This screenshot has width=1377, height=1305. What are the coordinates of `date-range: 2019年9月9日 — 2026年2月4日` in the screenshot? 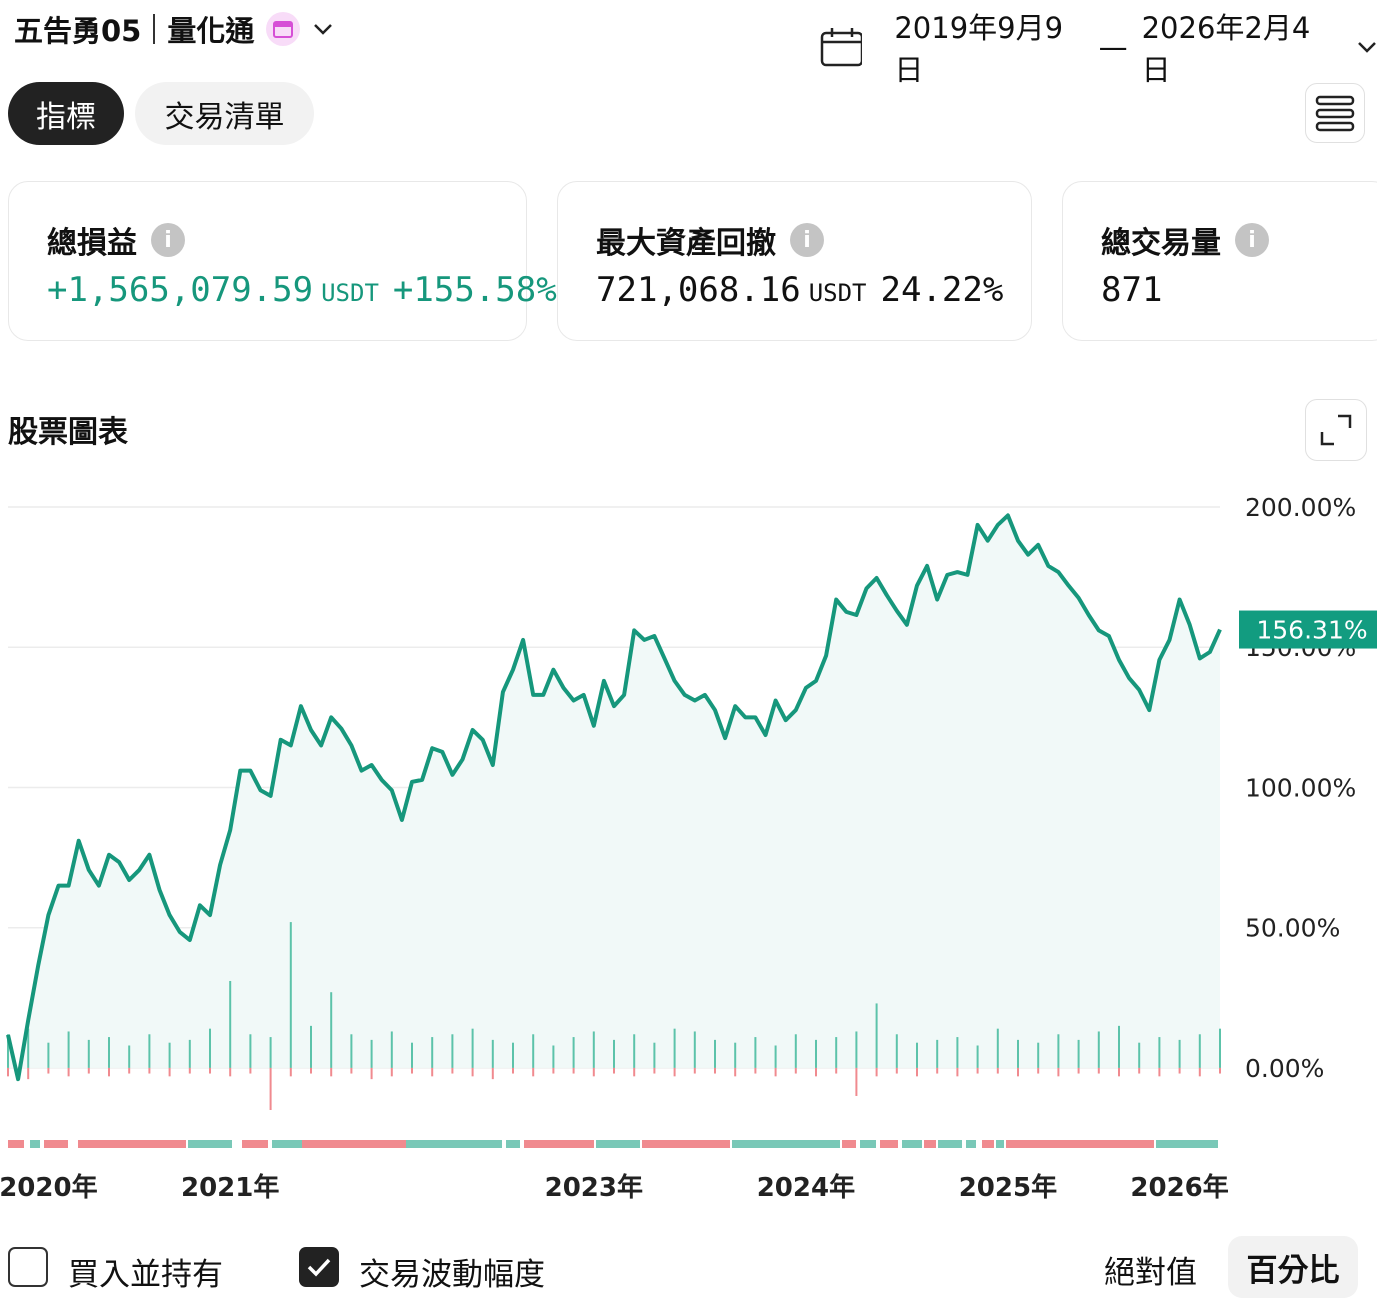 It's located at (1098, 47).